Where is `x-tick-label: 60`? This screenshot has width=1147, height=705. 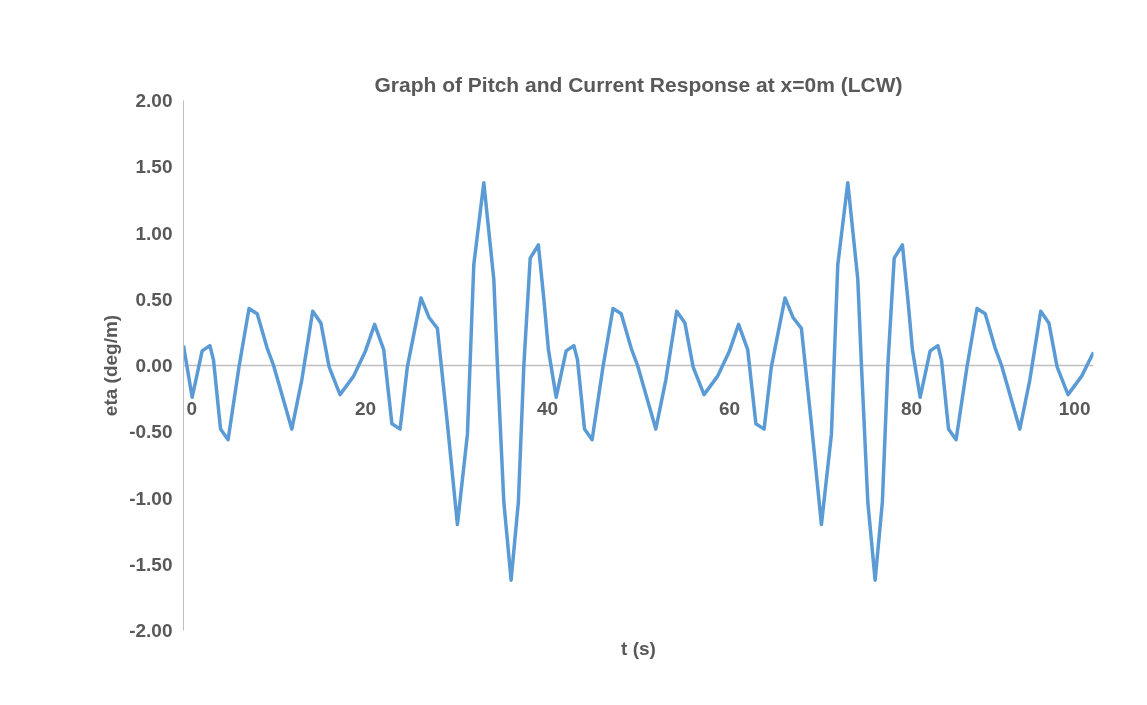 x-tick-label: 60 is located at coordinates (729, 408).